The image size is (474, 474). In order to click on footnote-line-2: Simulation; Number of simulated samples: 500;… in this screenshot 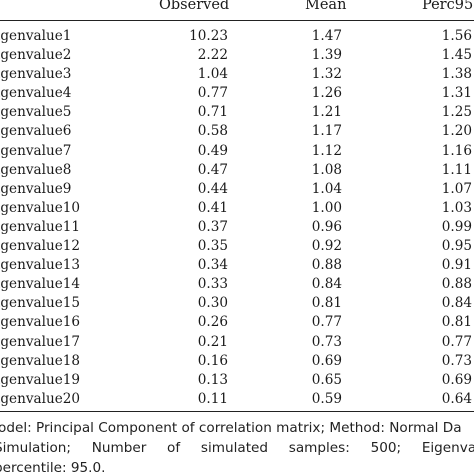, I will do `click(237, 448)`.